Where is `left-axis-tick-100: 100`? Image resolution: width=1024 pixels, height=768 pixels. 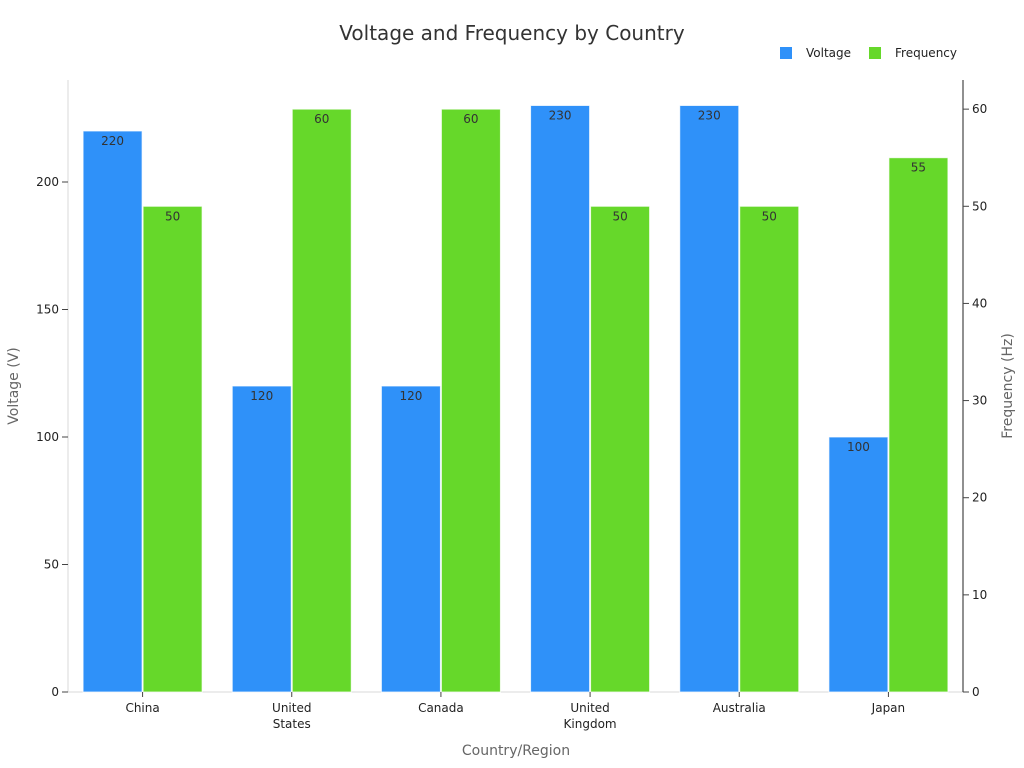 left-axis-tick-100: 100 is located at coordinates (47, 437).